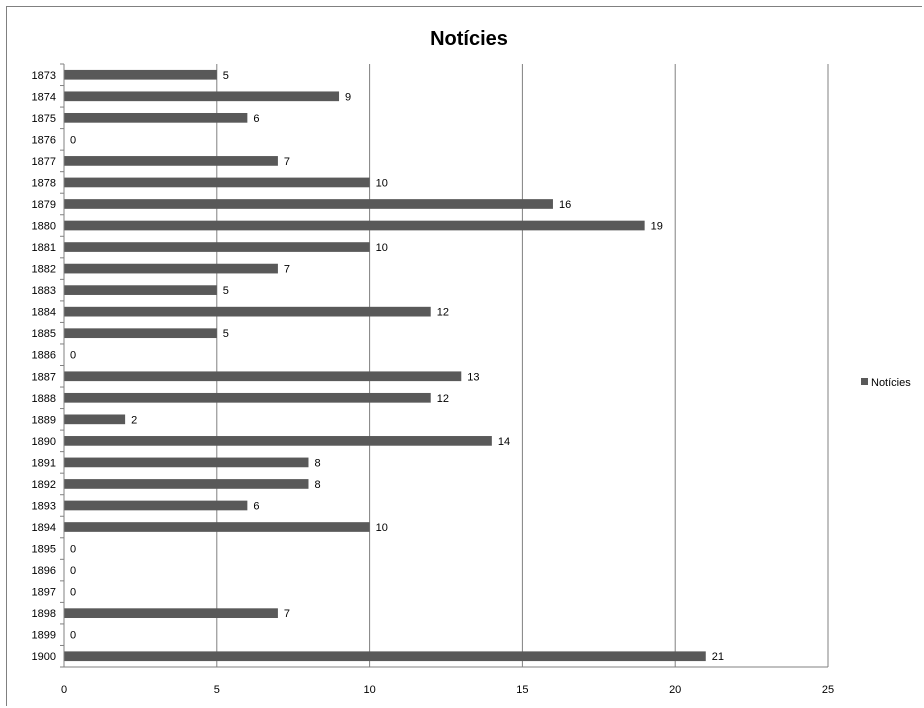 The width and height of the screenshot is (924, 708). I want to click on legend: Notícies, so click(886, 383).